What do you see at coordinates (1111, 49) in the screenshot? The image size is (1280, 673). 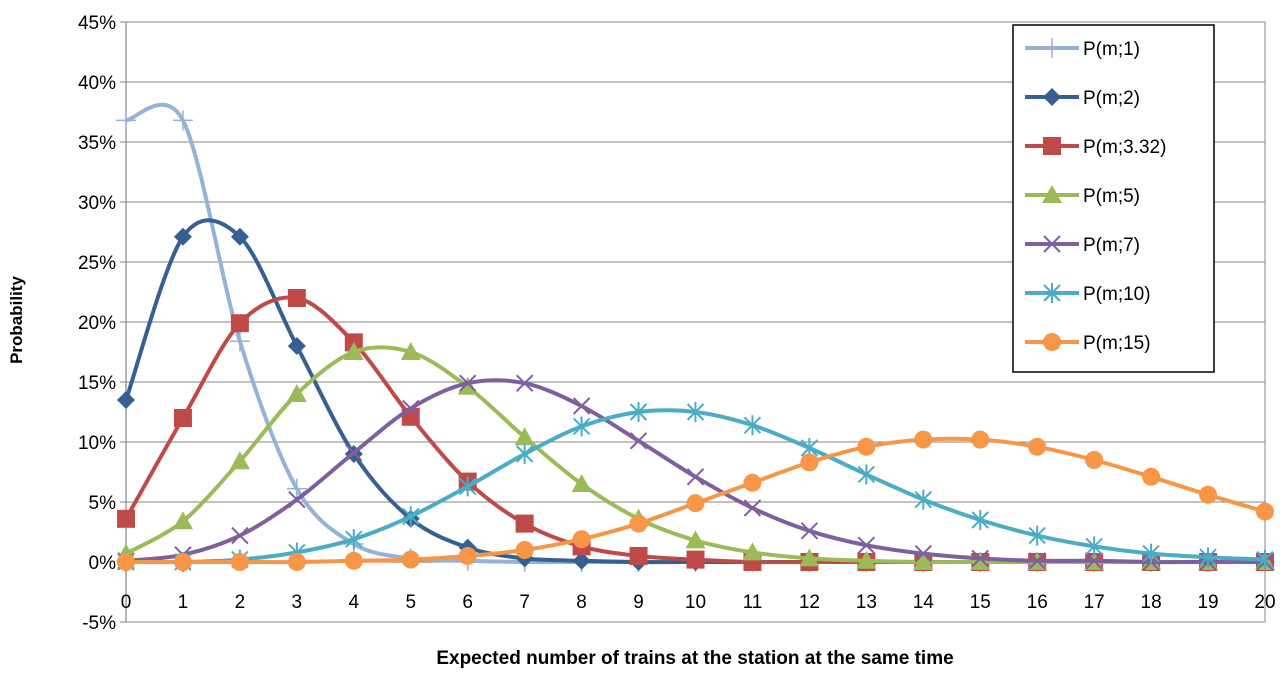 I see `legend-label: P(m;1)` at bounding box center [1111, 49].